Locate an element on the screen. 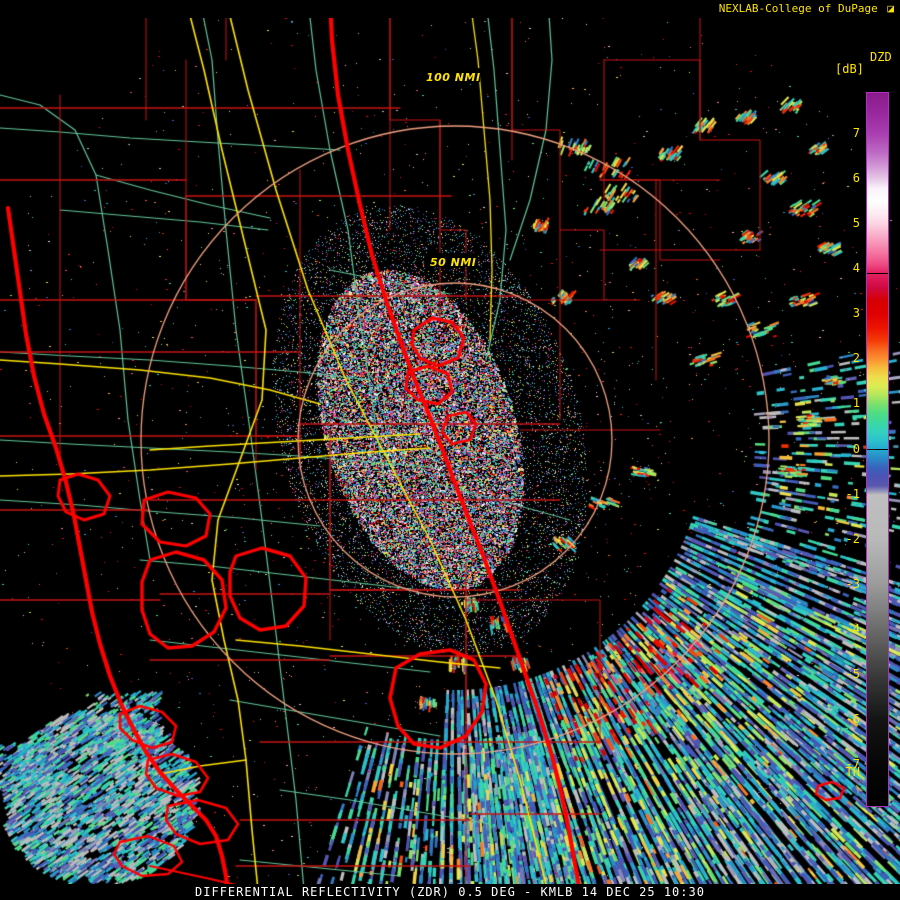  provider-credit-text: NEXLAB-College of DuPage is located at coordinates (798, 8).